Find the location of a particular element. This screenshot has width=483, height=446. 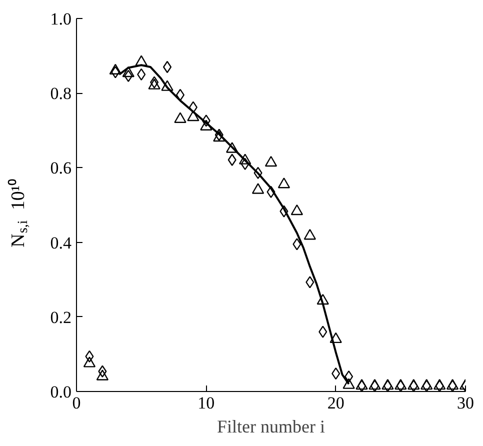

y-tick-label: 0.8 is located at coordinates (61, 94).